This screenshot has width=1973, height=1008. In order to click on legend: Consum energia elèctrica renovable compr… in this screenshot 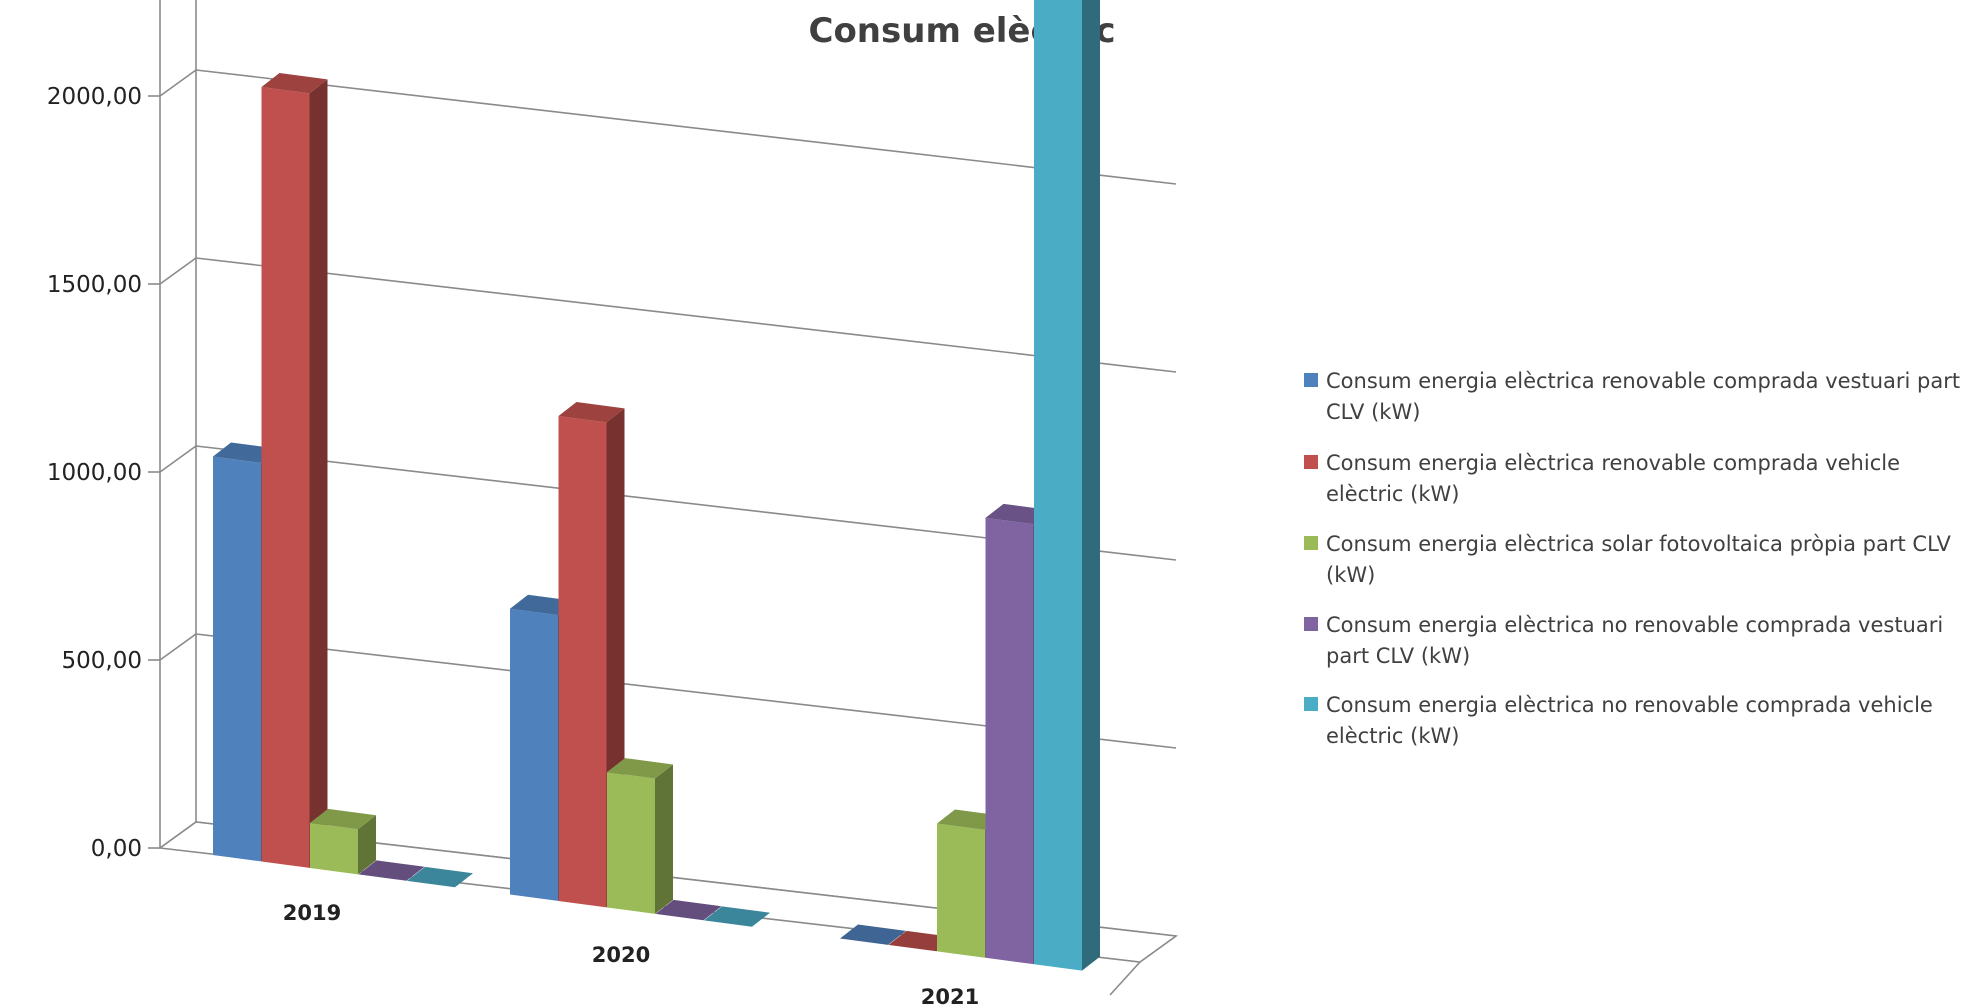, I will do `click(1632, 558)`.